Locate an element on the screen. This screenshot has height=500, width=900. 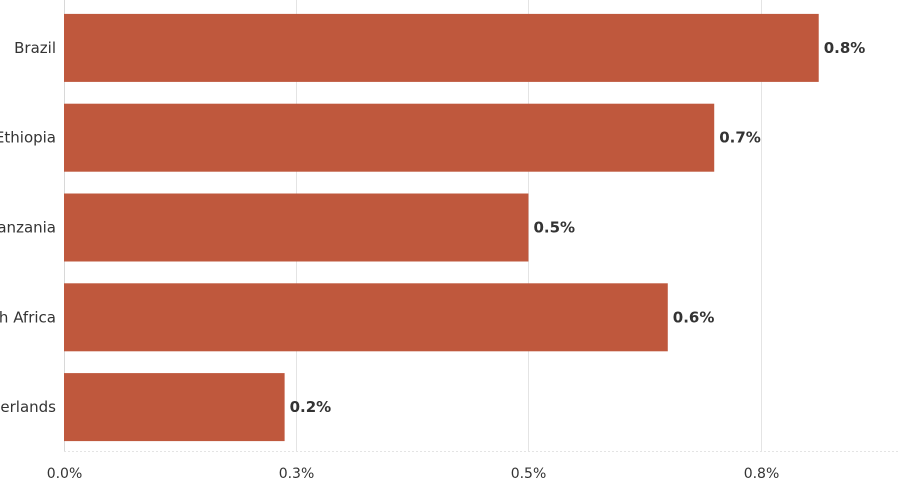
data-label: 0.2% is located at coordinates (311, 407).